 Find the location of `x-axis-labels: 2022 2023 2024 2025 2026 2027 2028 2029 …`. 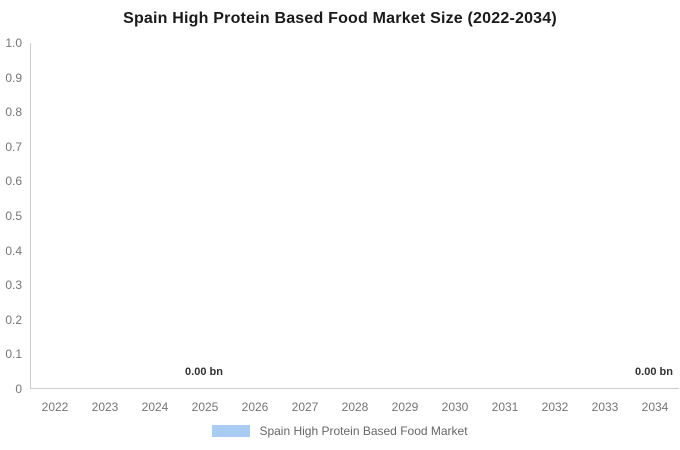

x-axis-labels: 2022 2023 2024 2025 2026 2027 2028 2029 … is located at coordinates (355, 407).